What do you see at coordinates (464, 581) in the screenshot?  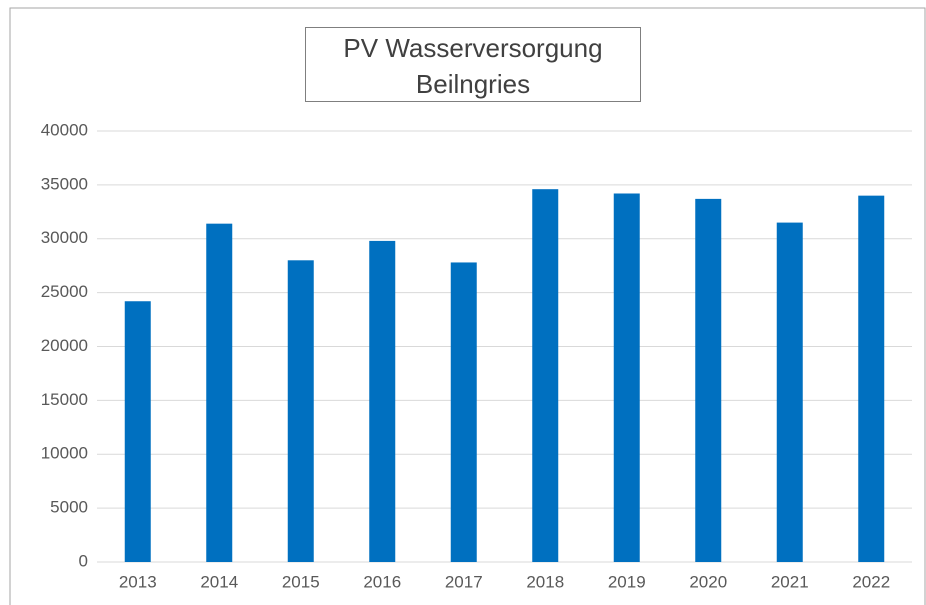 I see `x-tick-label: 2017` at bounding box center [464, 581].